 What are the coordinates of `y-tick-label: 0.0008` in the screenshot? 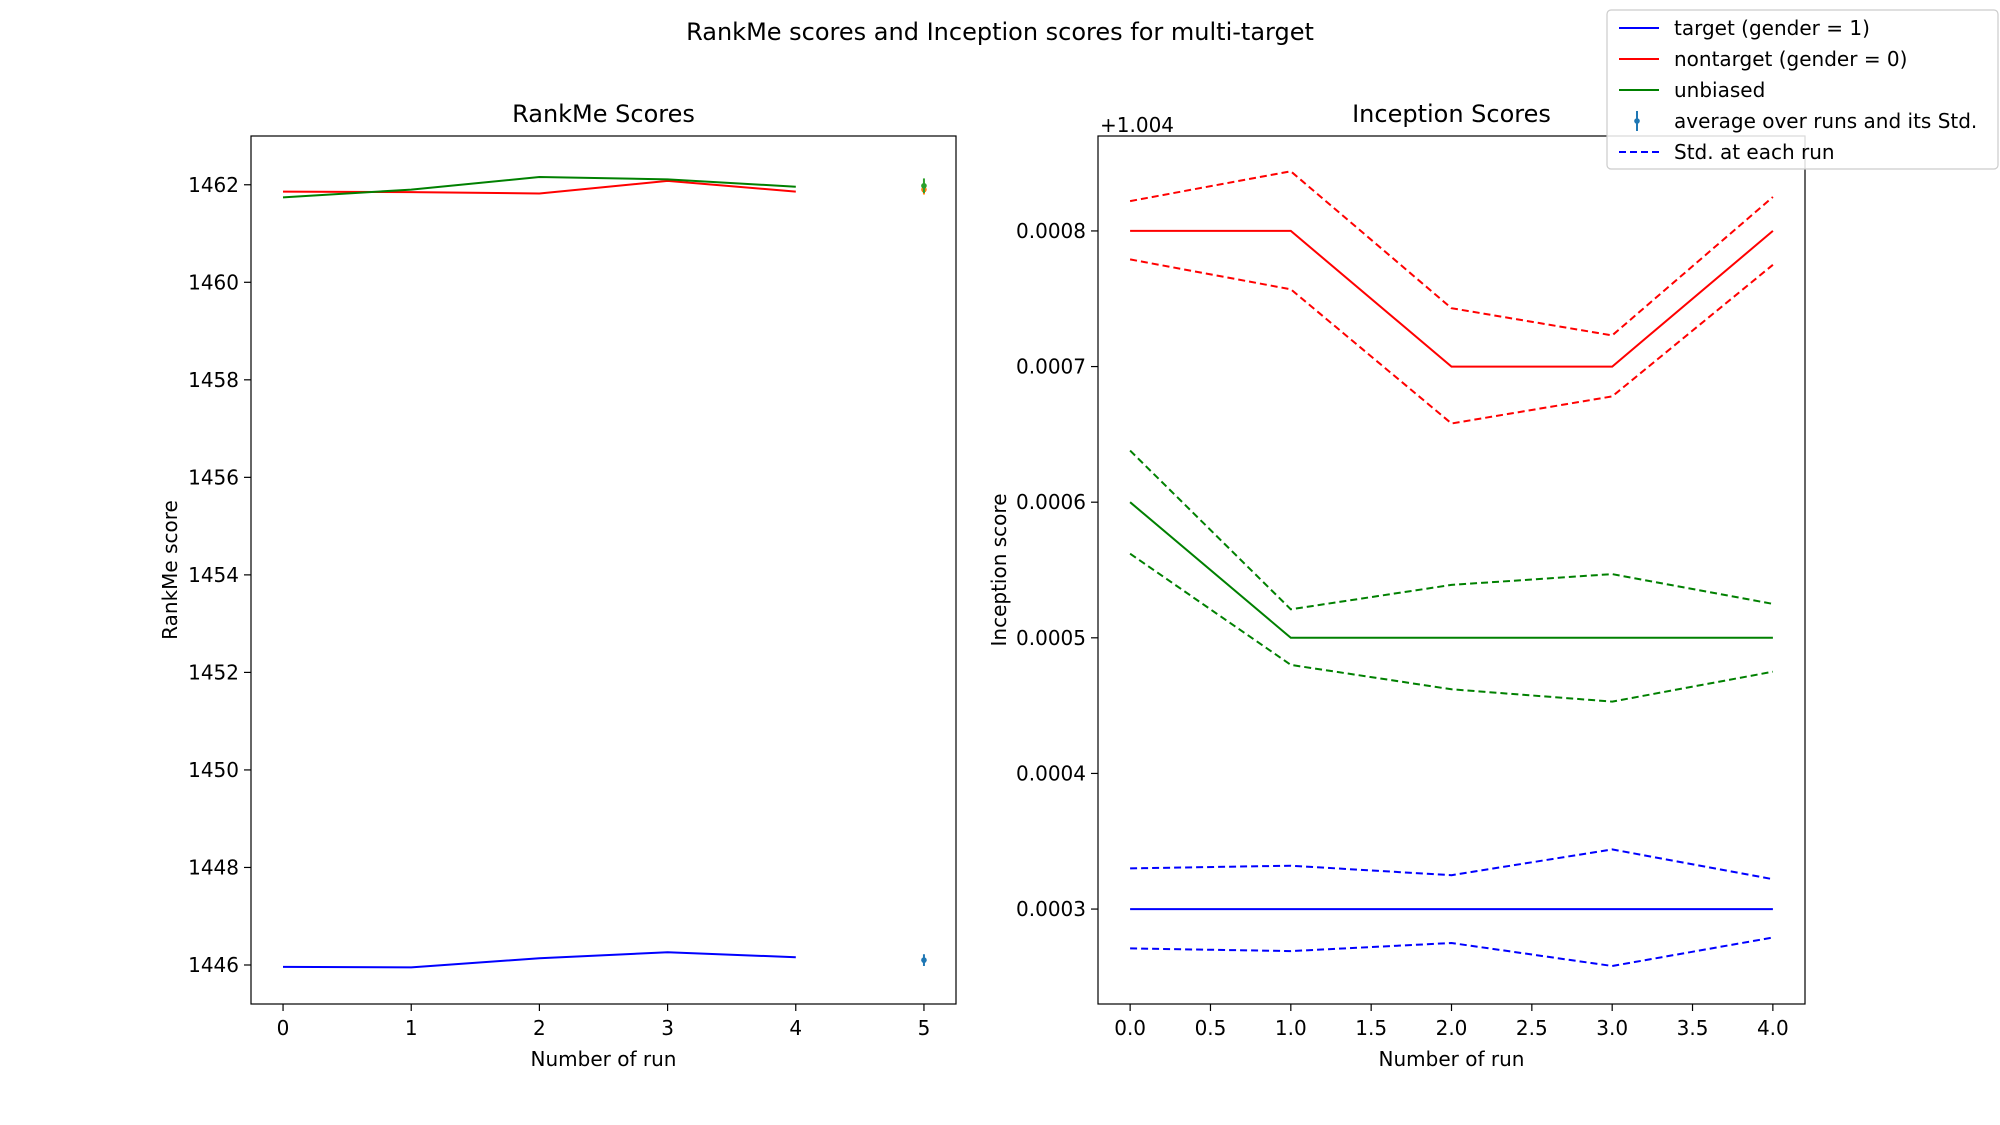 It's located at (1051, 231).